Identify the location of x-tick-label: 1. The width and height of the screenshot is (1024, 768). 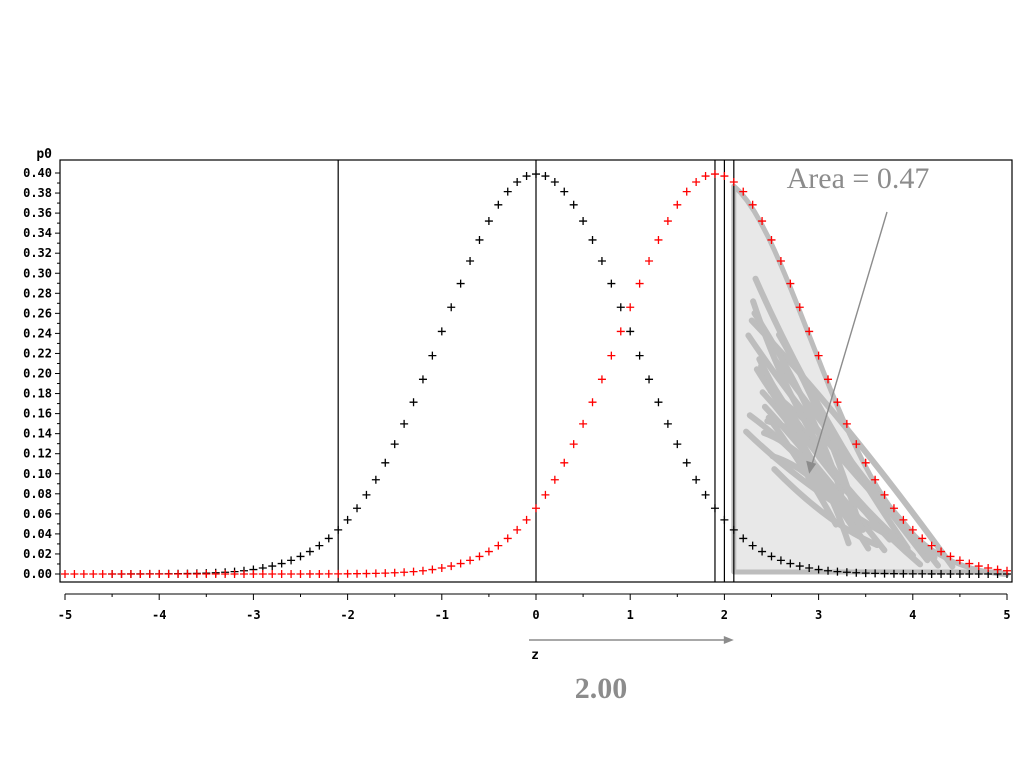
(630, 615).